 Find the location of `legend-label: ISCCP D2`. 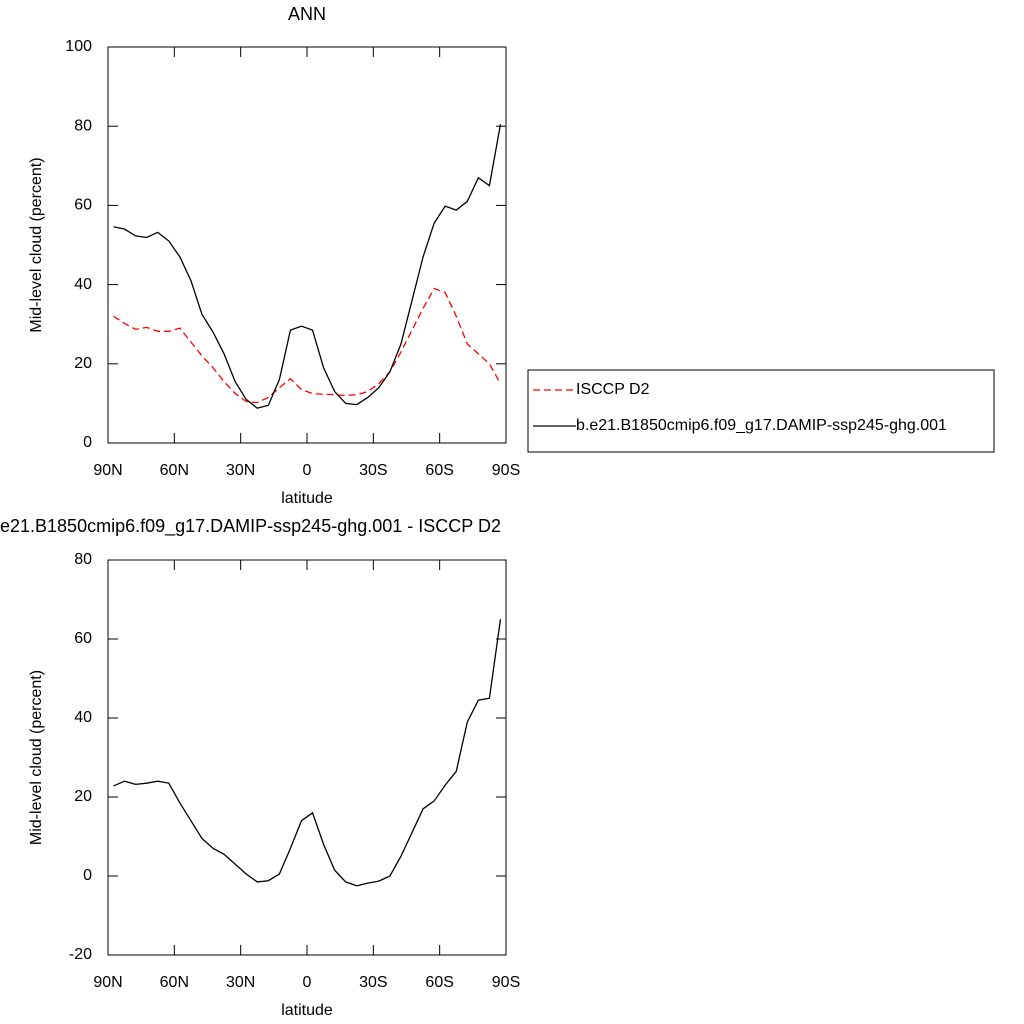

legend-label: ISCCP D2 is located at coordinates (613, 389).